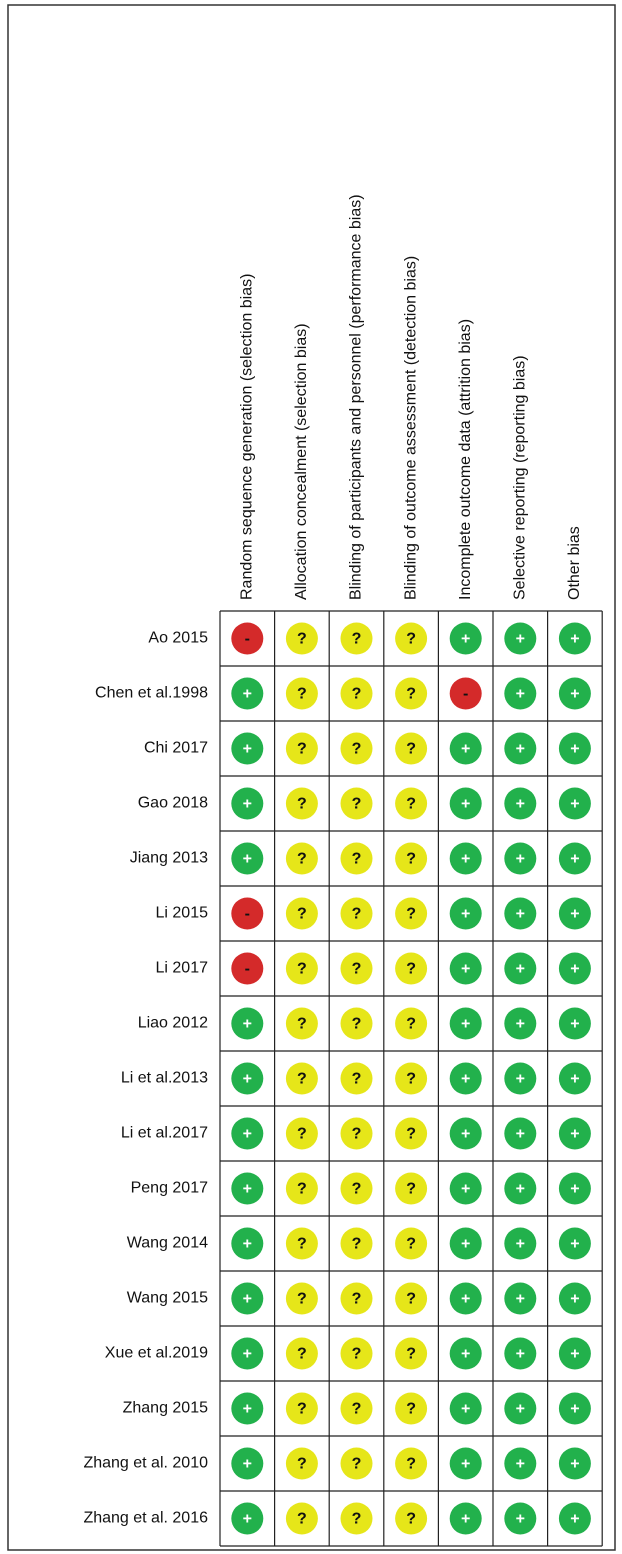  I want to click on study-label: Zhang et al. 2016, so click(145, 1518).